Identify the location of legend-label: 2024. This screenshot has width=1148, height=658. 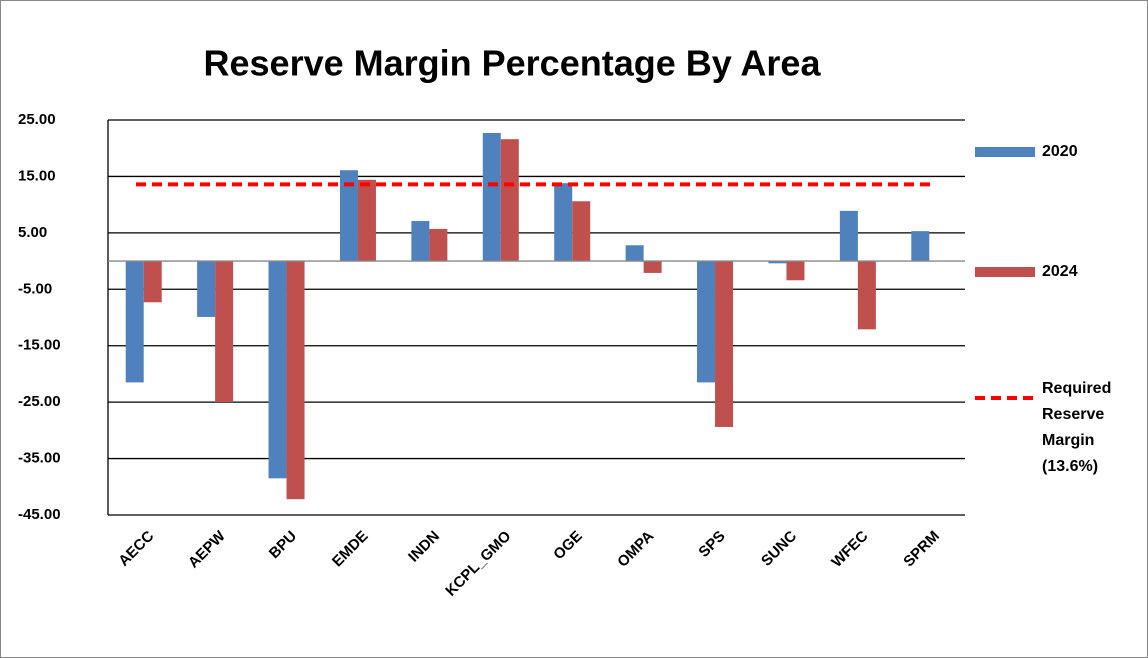
(1060, 271).